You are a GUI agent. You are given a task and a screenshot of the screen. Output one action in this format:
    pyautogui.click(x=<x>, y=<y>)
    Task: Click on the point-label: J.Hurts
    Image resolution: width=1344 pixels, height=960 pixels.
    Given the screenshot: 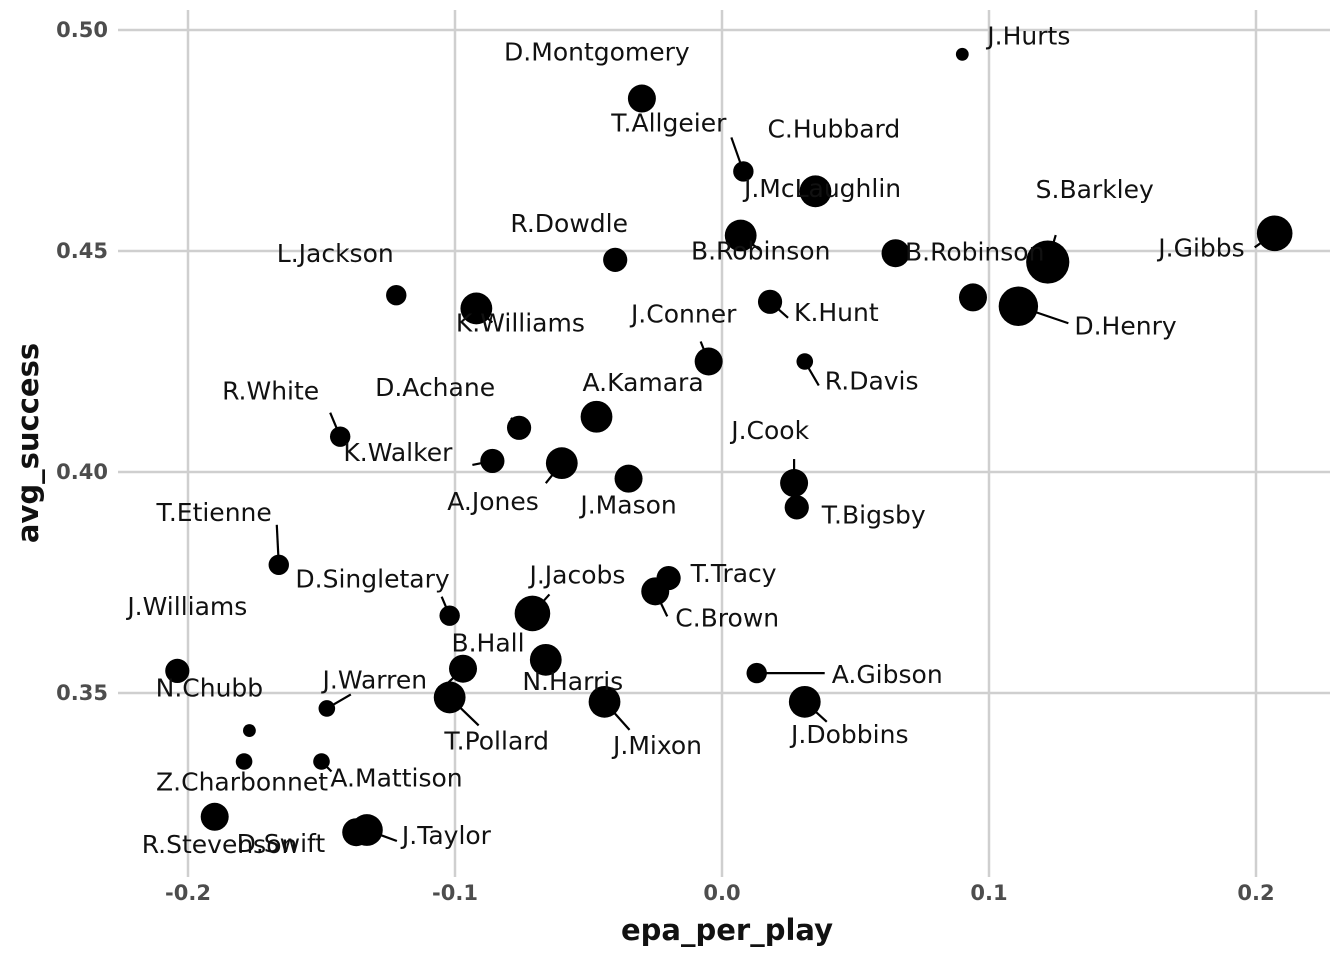 What is the action you would take?
    pyautogui.click(x=1027, y=35)
    